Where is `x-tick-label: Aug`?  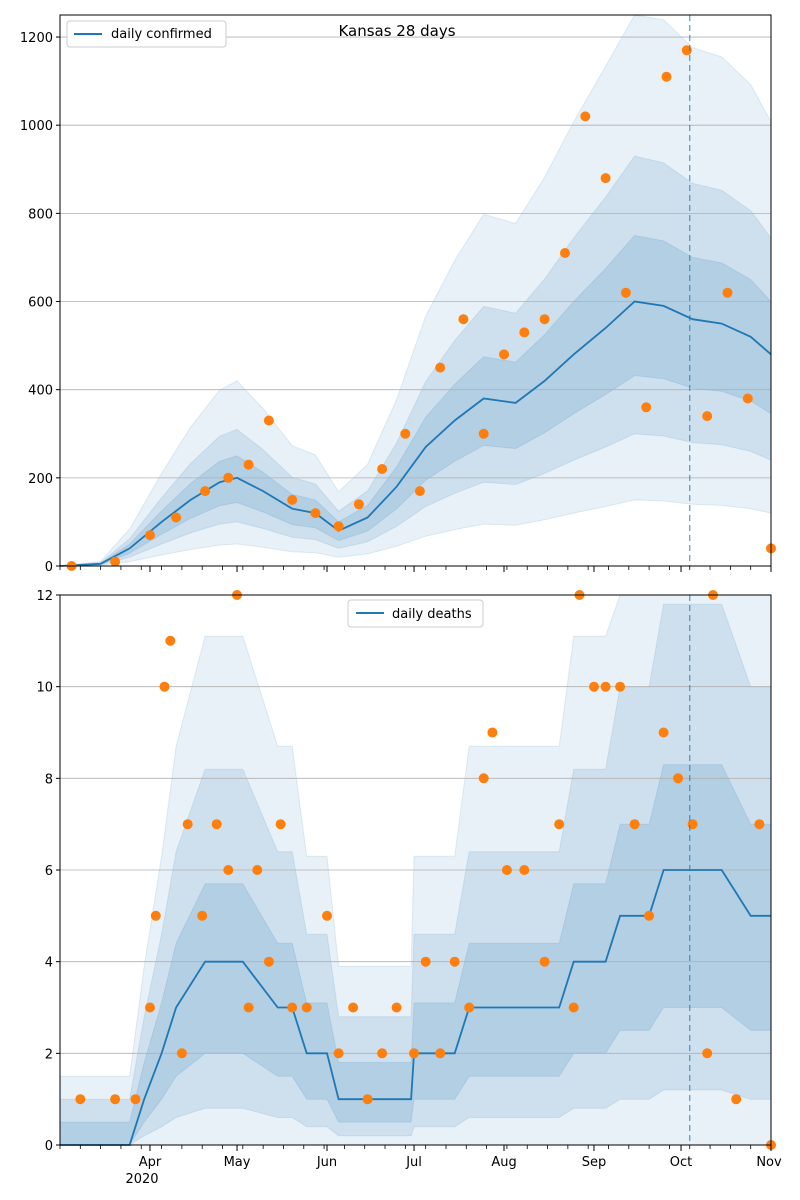 x-tick-label: Aug is located at coordinates (503, 1162).